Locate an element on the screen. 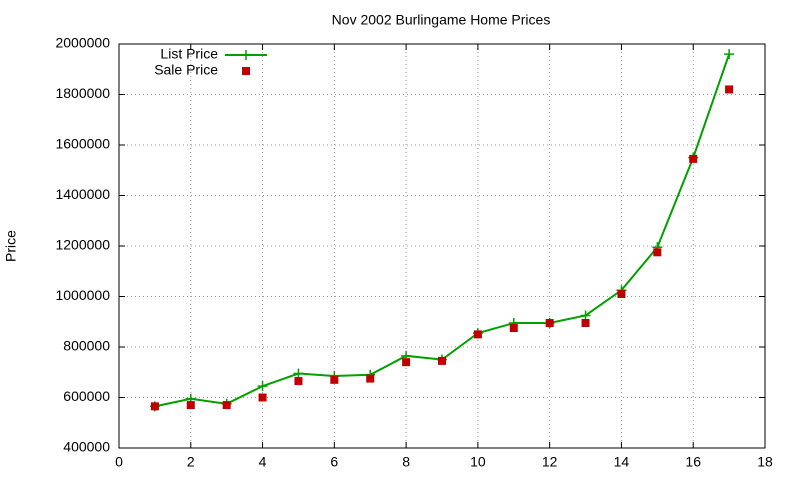 This screenshot has width=800, height=480. y-axis-label: Price is located at coordinates (11, 246).